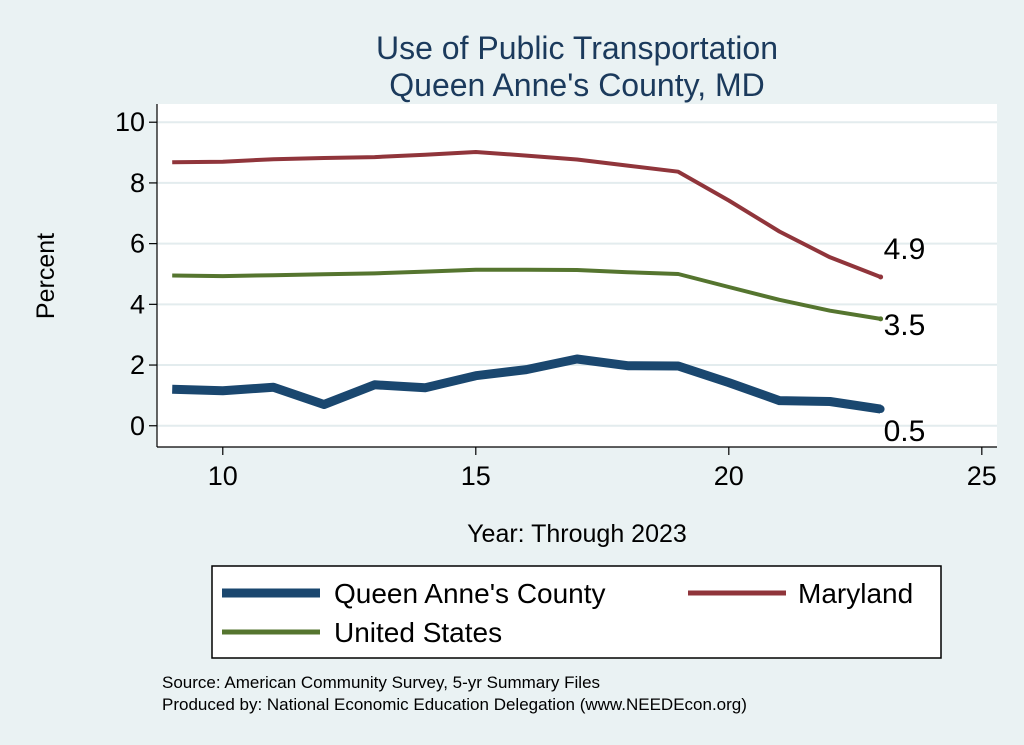  Describe the element at coordinates (905, 249) in the screenshot. I see `end-label-maryland: 4.9` at that location.